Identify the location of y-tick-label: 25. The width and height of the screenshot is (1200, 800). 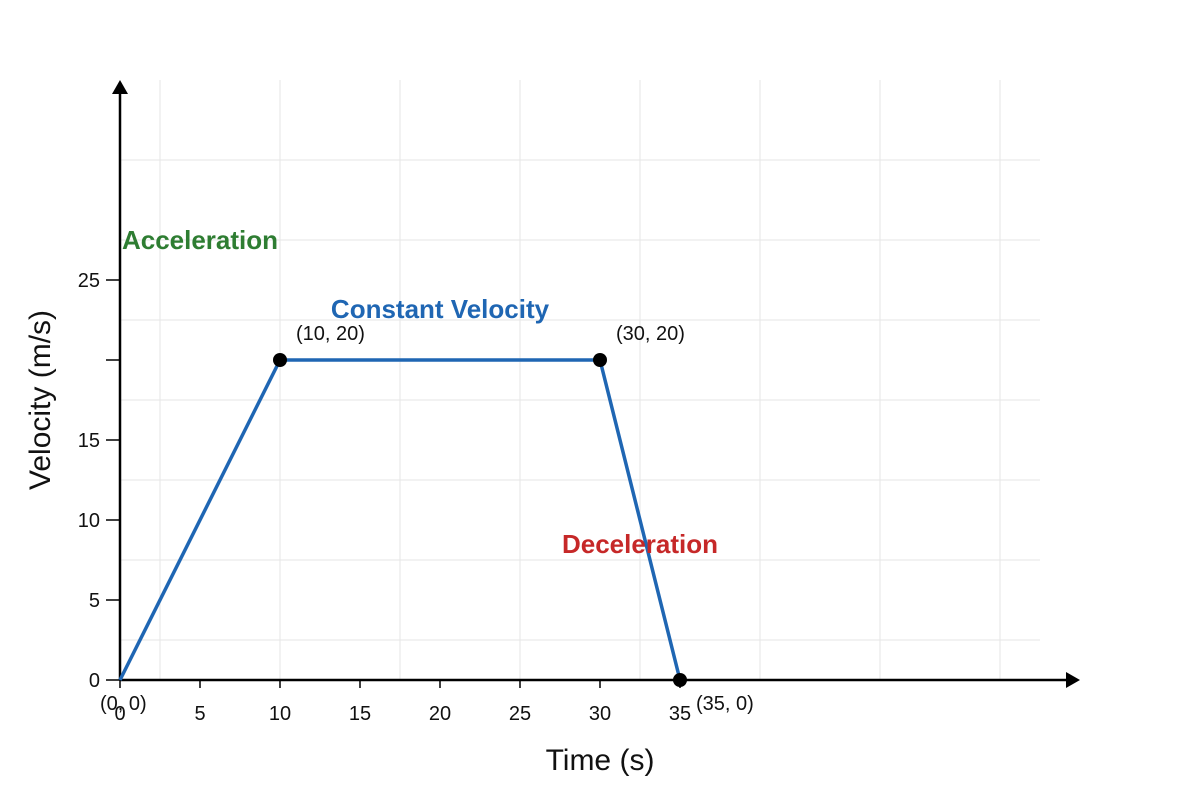
(89, 281).